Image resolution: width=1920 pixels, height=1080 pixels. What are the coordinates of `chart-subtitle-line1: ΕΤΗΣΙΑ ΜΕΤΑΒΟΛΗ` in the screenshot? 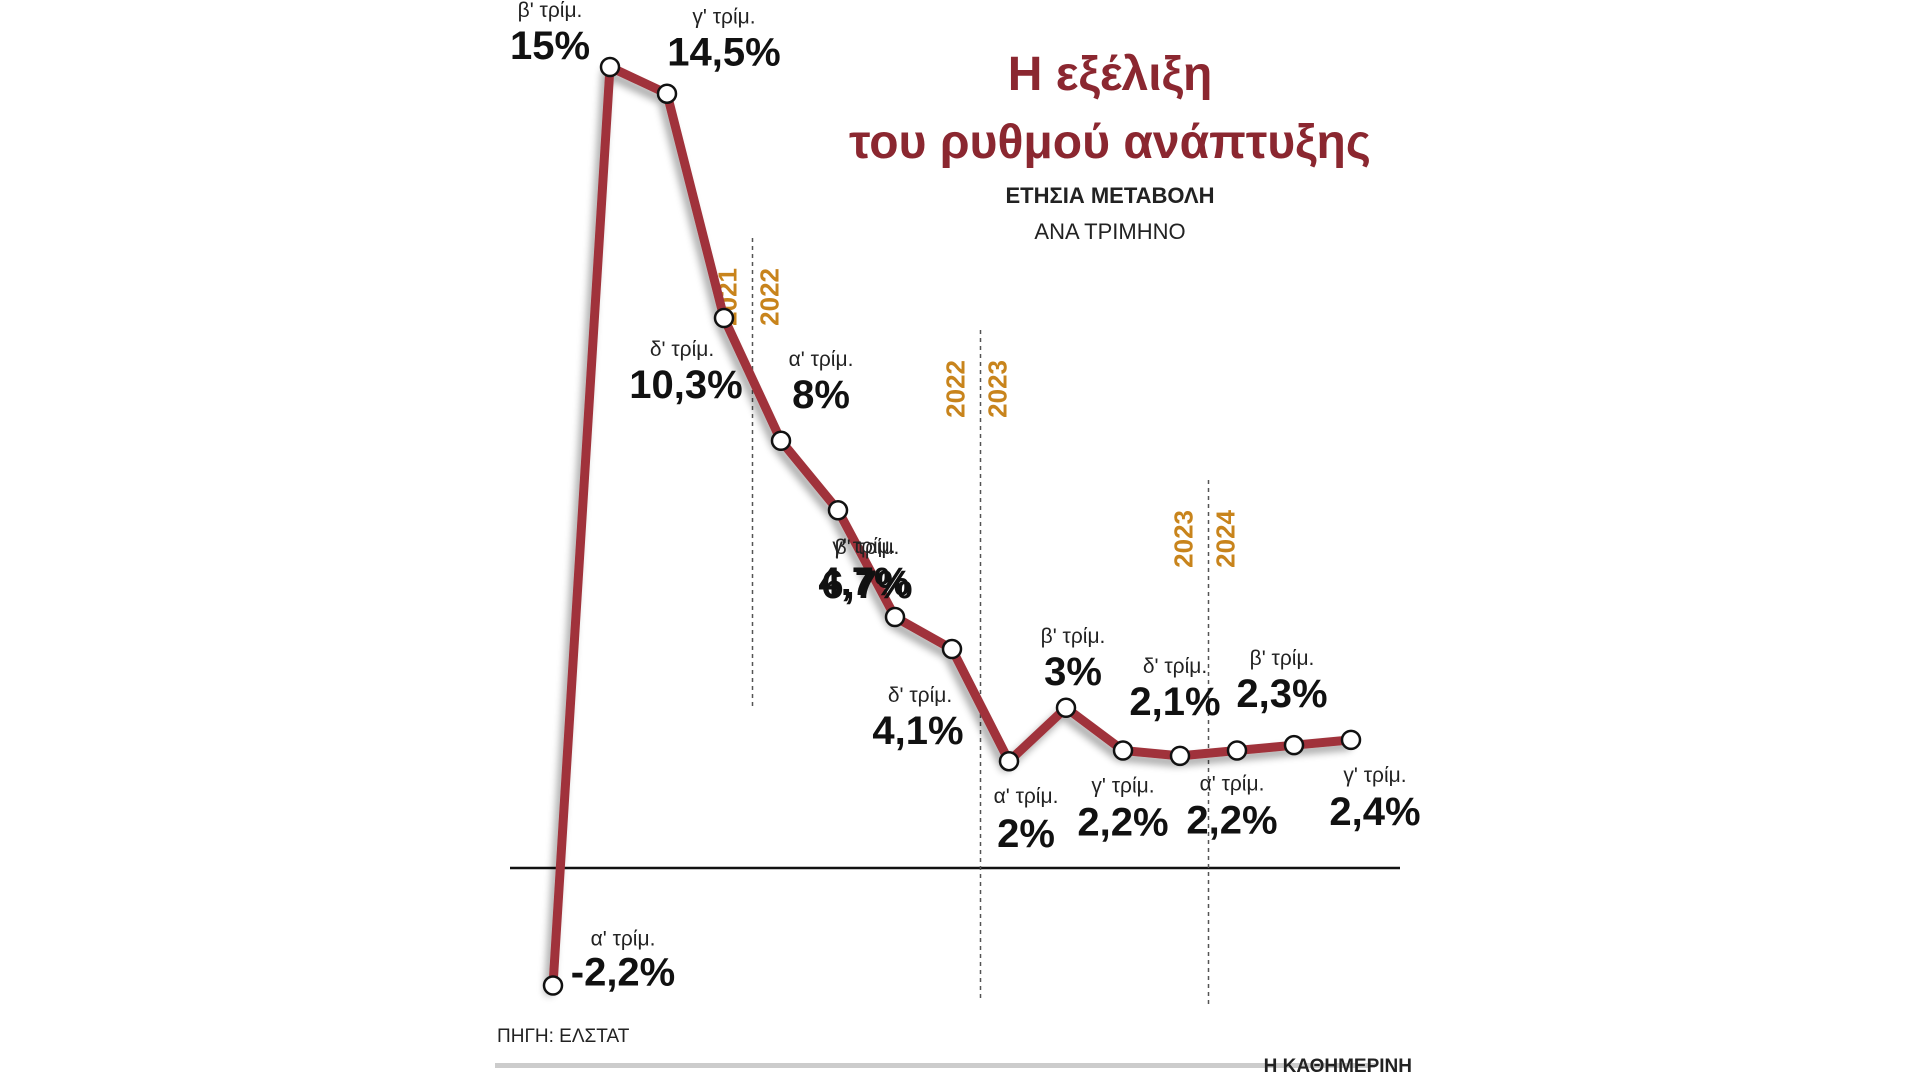 It's located at (1110, 195).